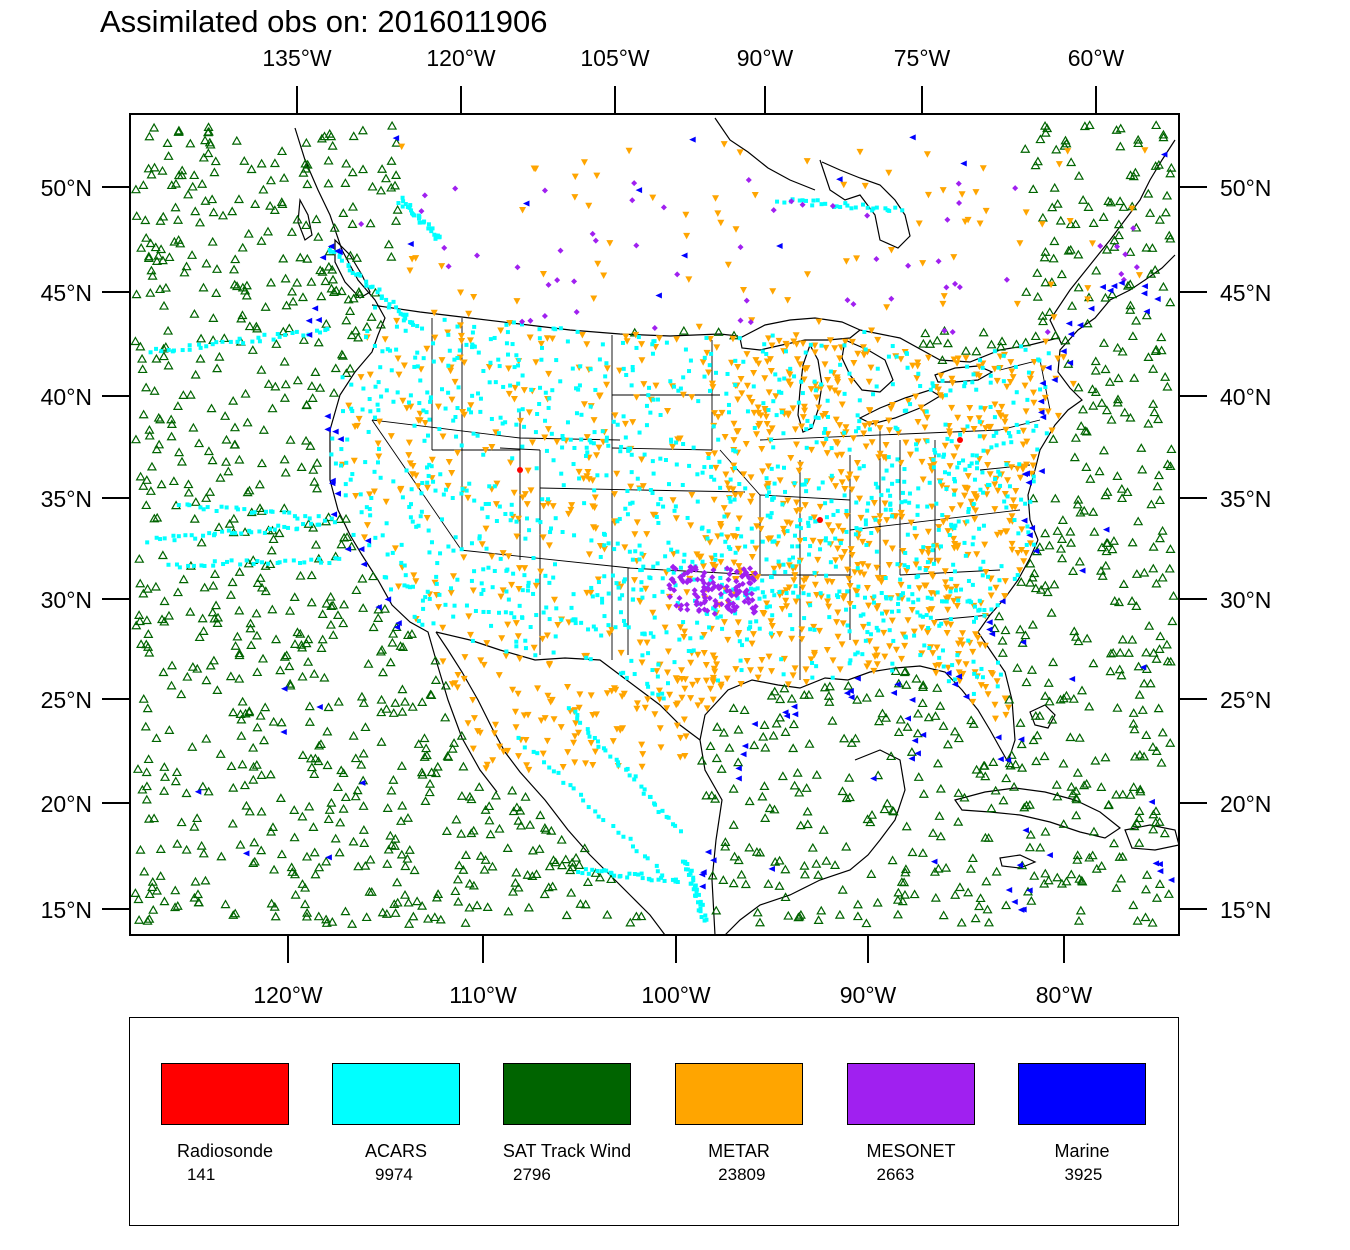 This screenshot has height=1250, width=1350. I want to click on top-lon-label: 135°W, so click(297, 58).